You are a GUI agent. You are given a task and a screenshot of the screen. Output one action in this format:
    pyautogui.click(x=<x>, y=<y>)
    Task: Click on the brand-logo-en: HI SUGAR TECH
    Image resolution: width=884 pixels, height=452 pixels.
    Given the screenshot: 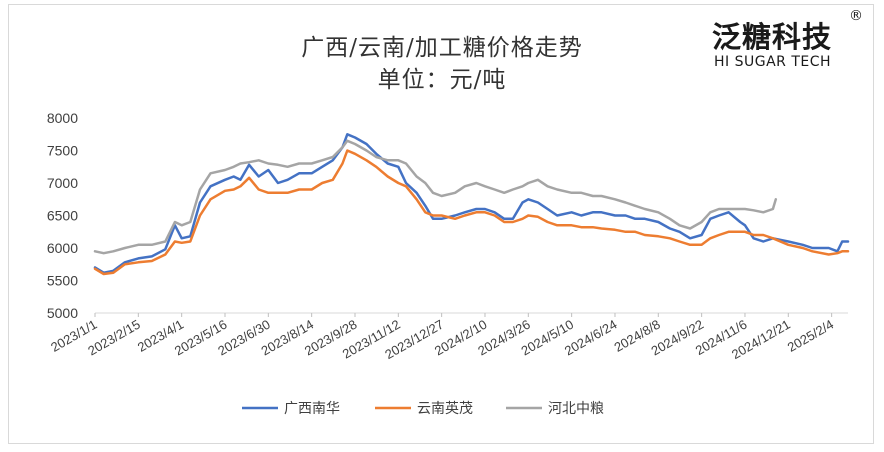 What is the action you would take?
    pyautogui.click(x=773, y=62)
    